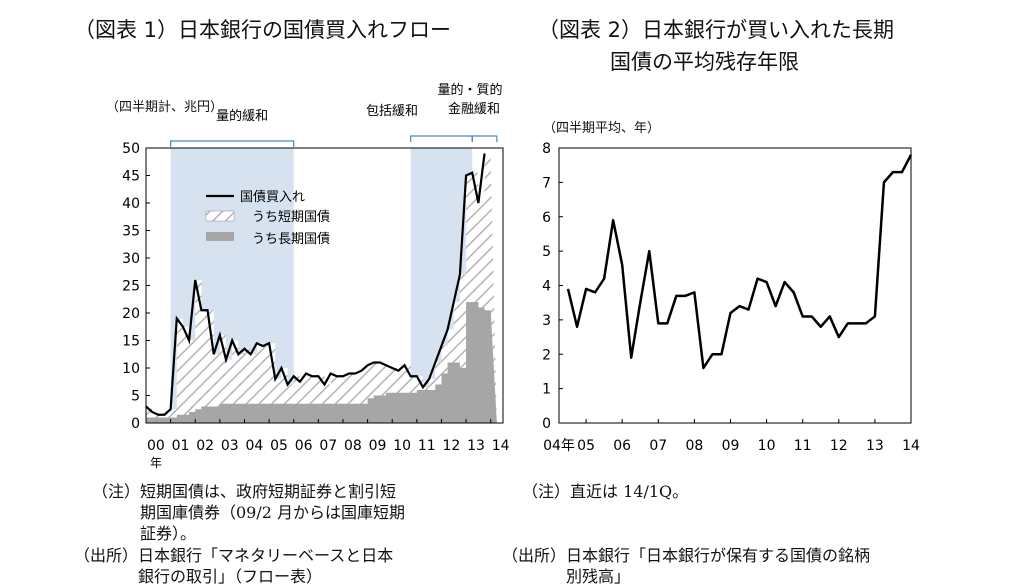 Image resolution: width=1024 pixels, height=587 pixels. Describe the element at coordinates (704, 62) in the screenshot. I see `fig2-title-line2: 国債の平均残存年限` at that location.